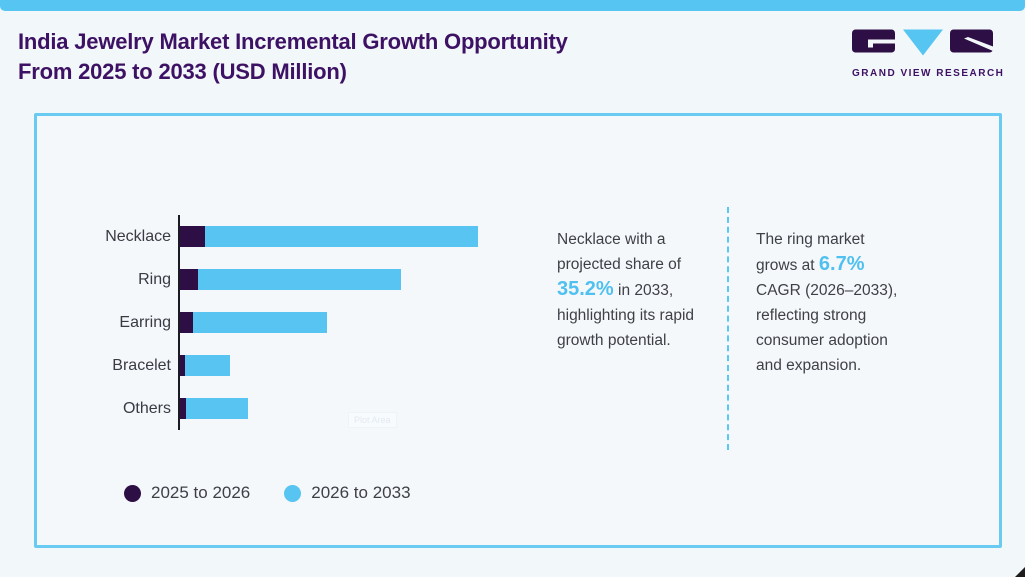  Describe the element at coordinates (372, 420) in the screenshot. I see `plot-area-artifact: Plot Area` at that location.